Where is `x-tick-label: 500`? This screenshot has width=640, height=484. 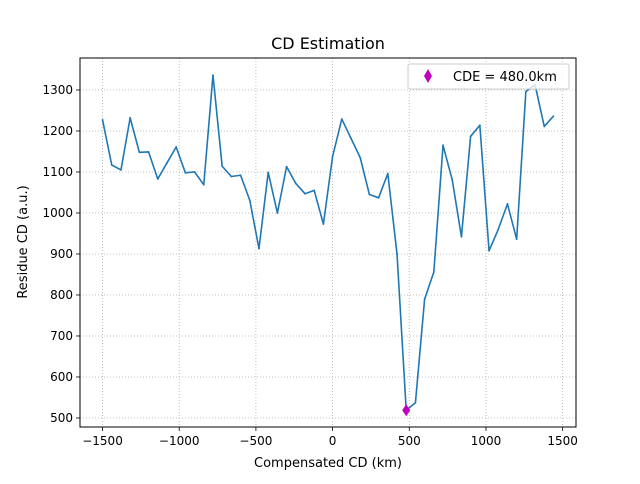 x-tick-label: 500 is located at coordinates (409, 441).